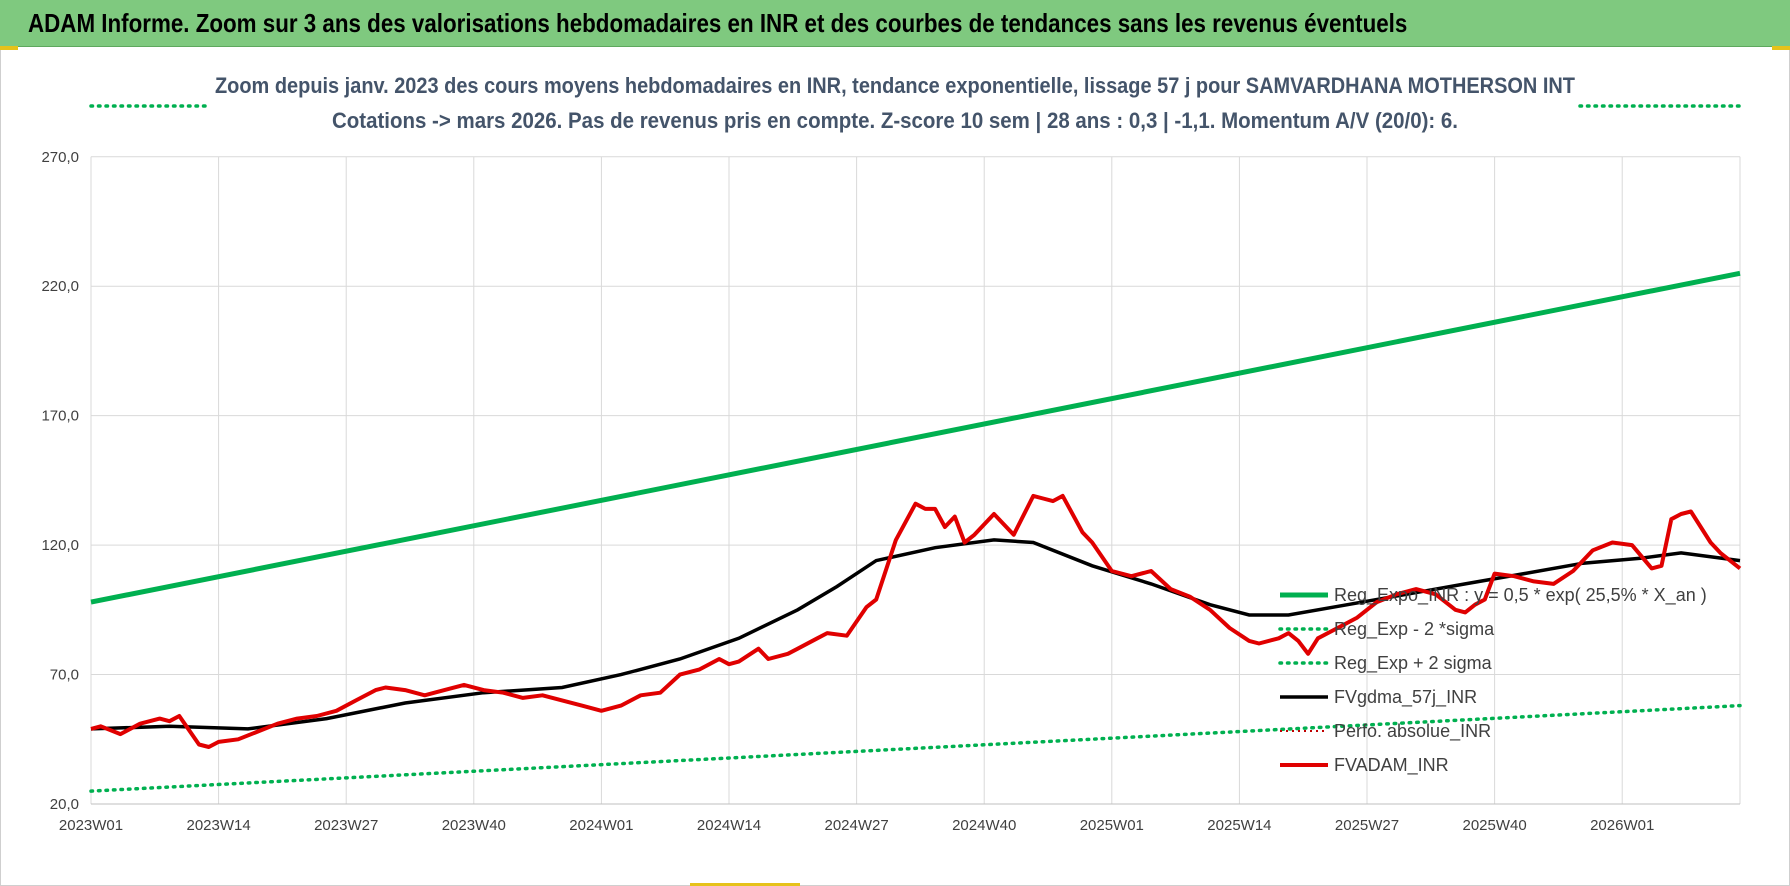  What do you see at coordinates (64, 675) in the screenshot?
I see `y-tick-label: 70,0` at bounding box center [64, 675].